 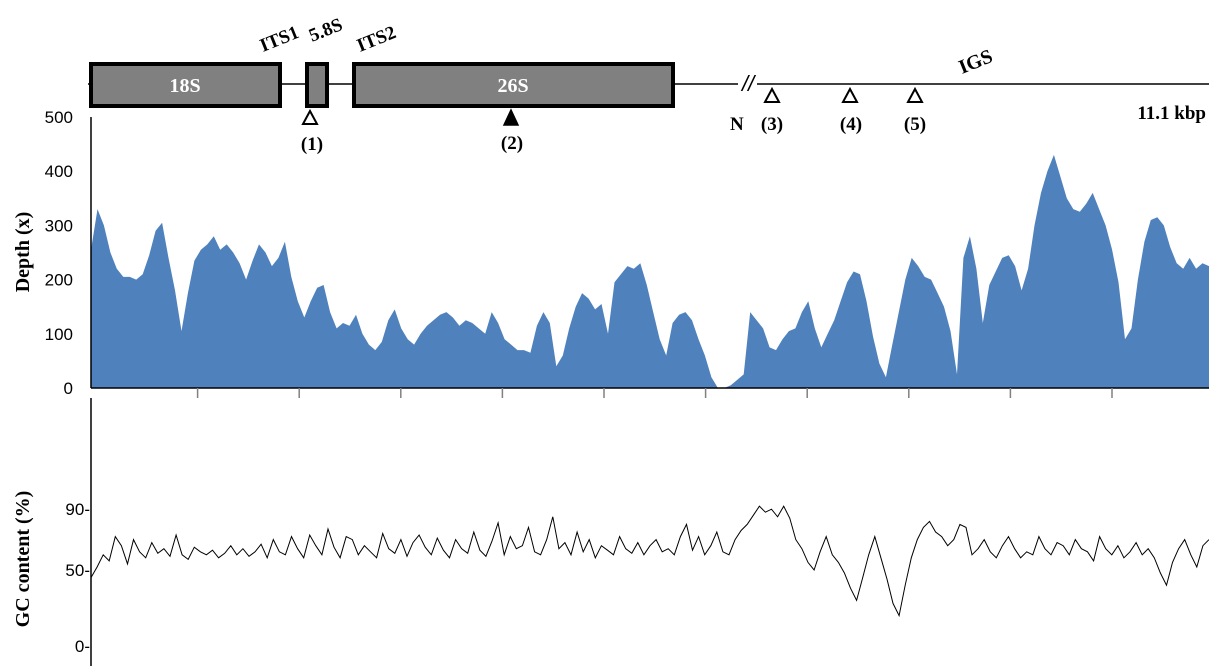 What do you see at coordinates (772, 94) in the screenshot?
I see `marker-3-open-triangle` at bounding box center [772, 94].